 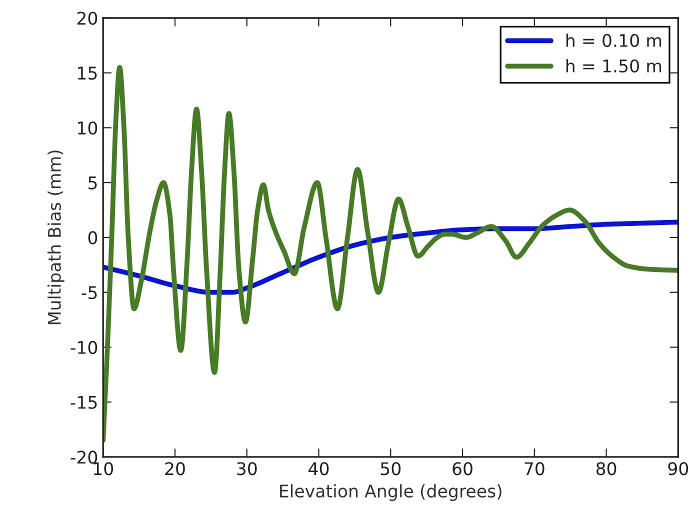 I want to click on x-tick-label: 50, so click(x=390, y=469).